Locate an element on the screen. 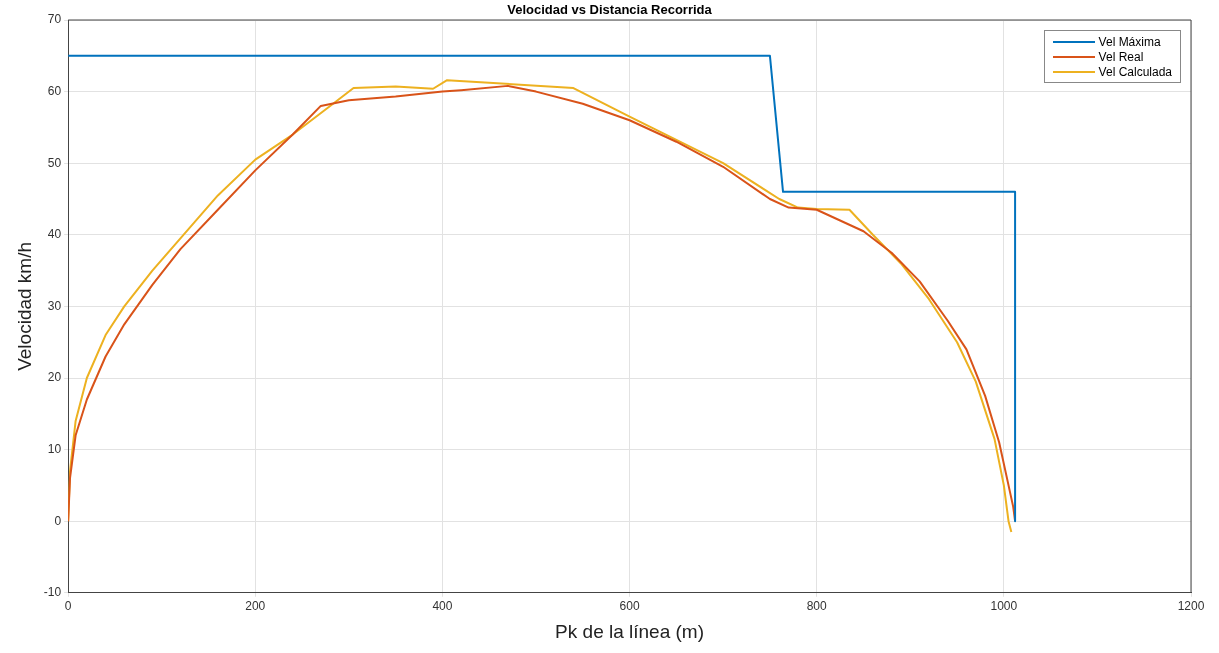  y-tick-label: 30 is located at coordinates (54, 305).